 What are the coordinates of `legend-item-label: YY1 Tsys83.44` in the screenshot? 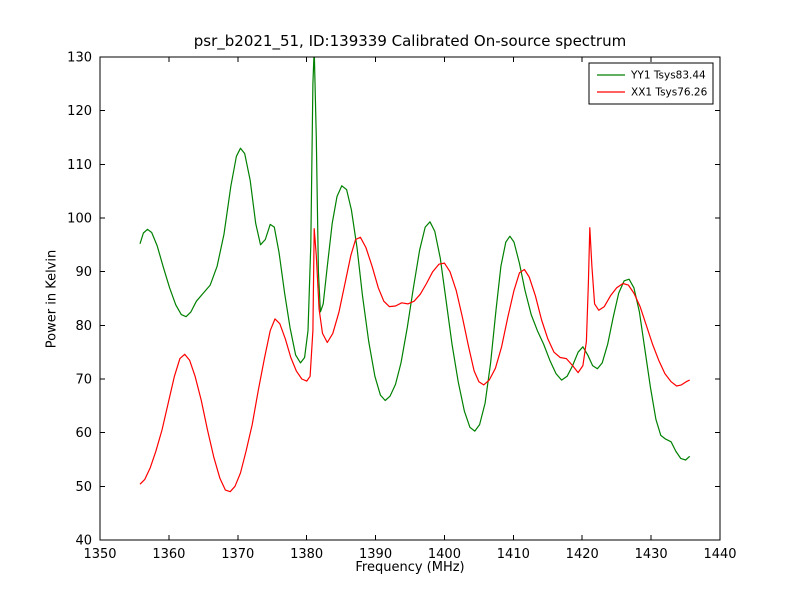 It's located at (668, 76).